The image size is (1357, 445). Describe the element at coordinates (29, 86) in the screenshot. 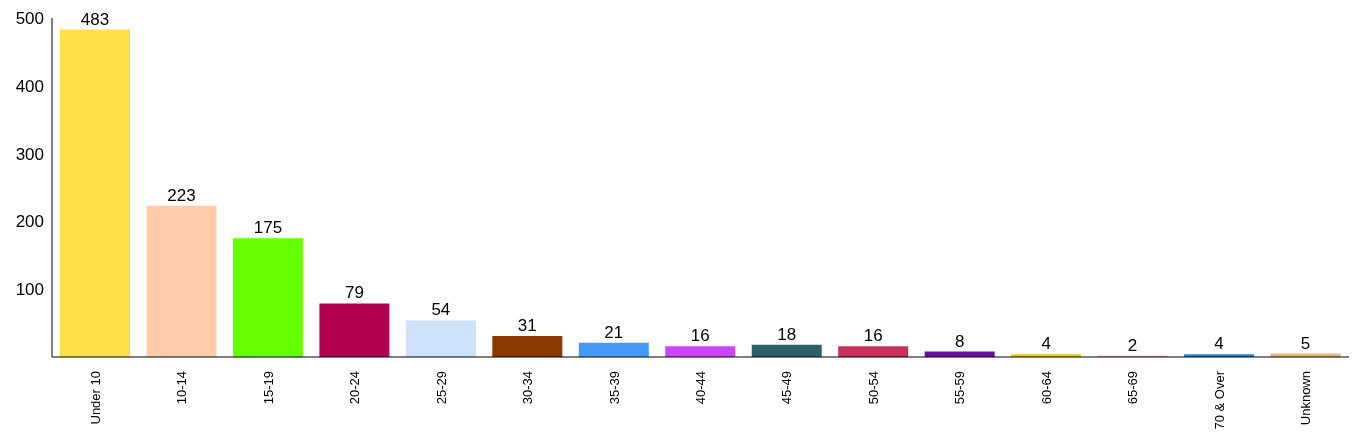

I see `y-tick-label: 400` at that location.